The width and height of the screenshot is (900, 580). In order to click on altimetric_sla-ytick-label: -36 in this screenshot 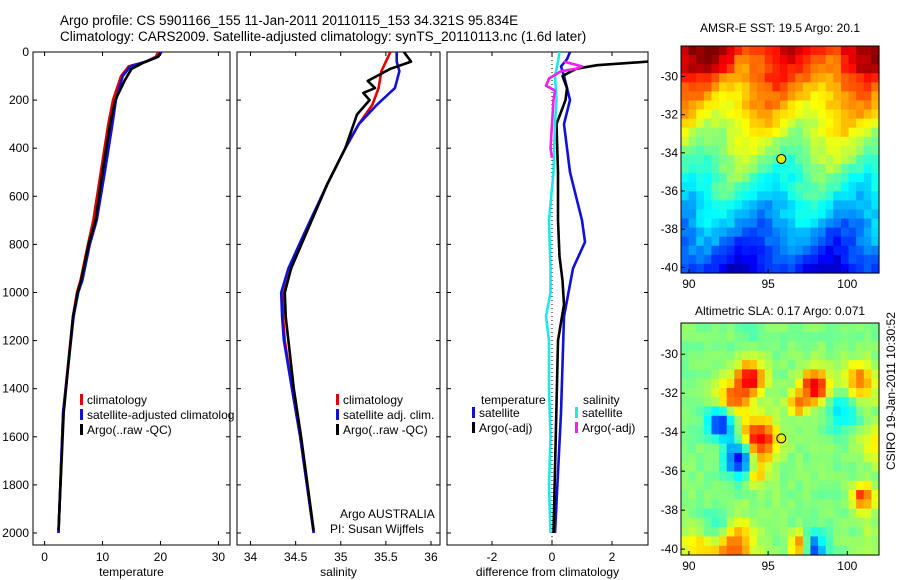, I will do `click(670, 471)`.